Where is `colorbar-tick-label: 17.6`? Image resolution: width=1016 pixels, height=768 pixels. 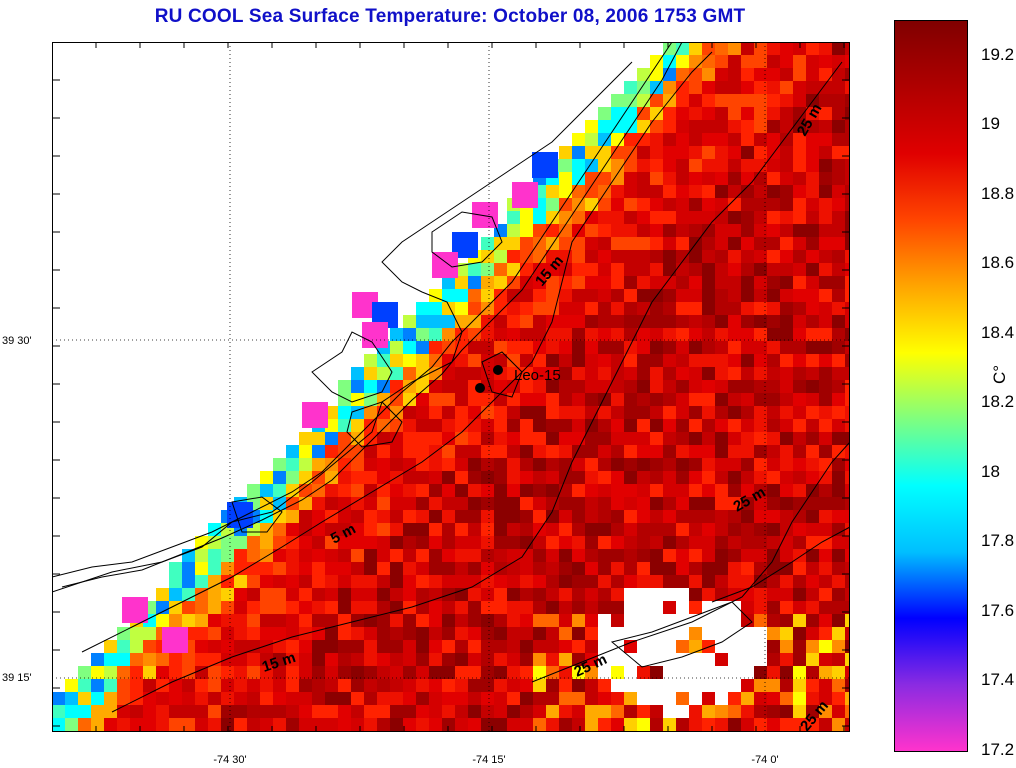 colorbar-tick-label: 17.6 is located at coordinates (998, 610).